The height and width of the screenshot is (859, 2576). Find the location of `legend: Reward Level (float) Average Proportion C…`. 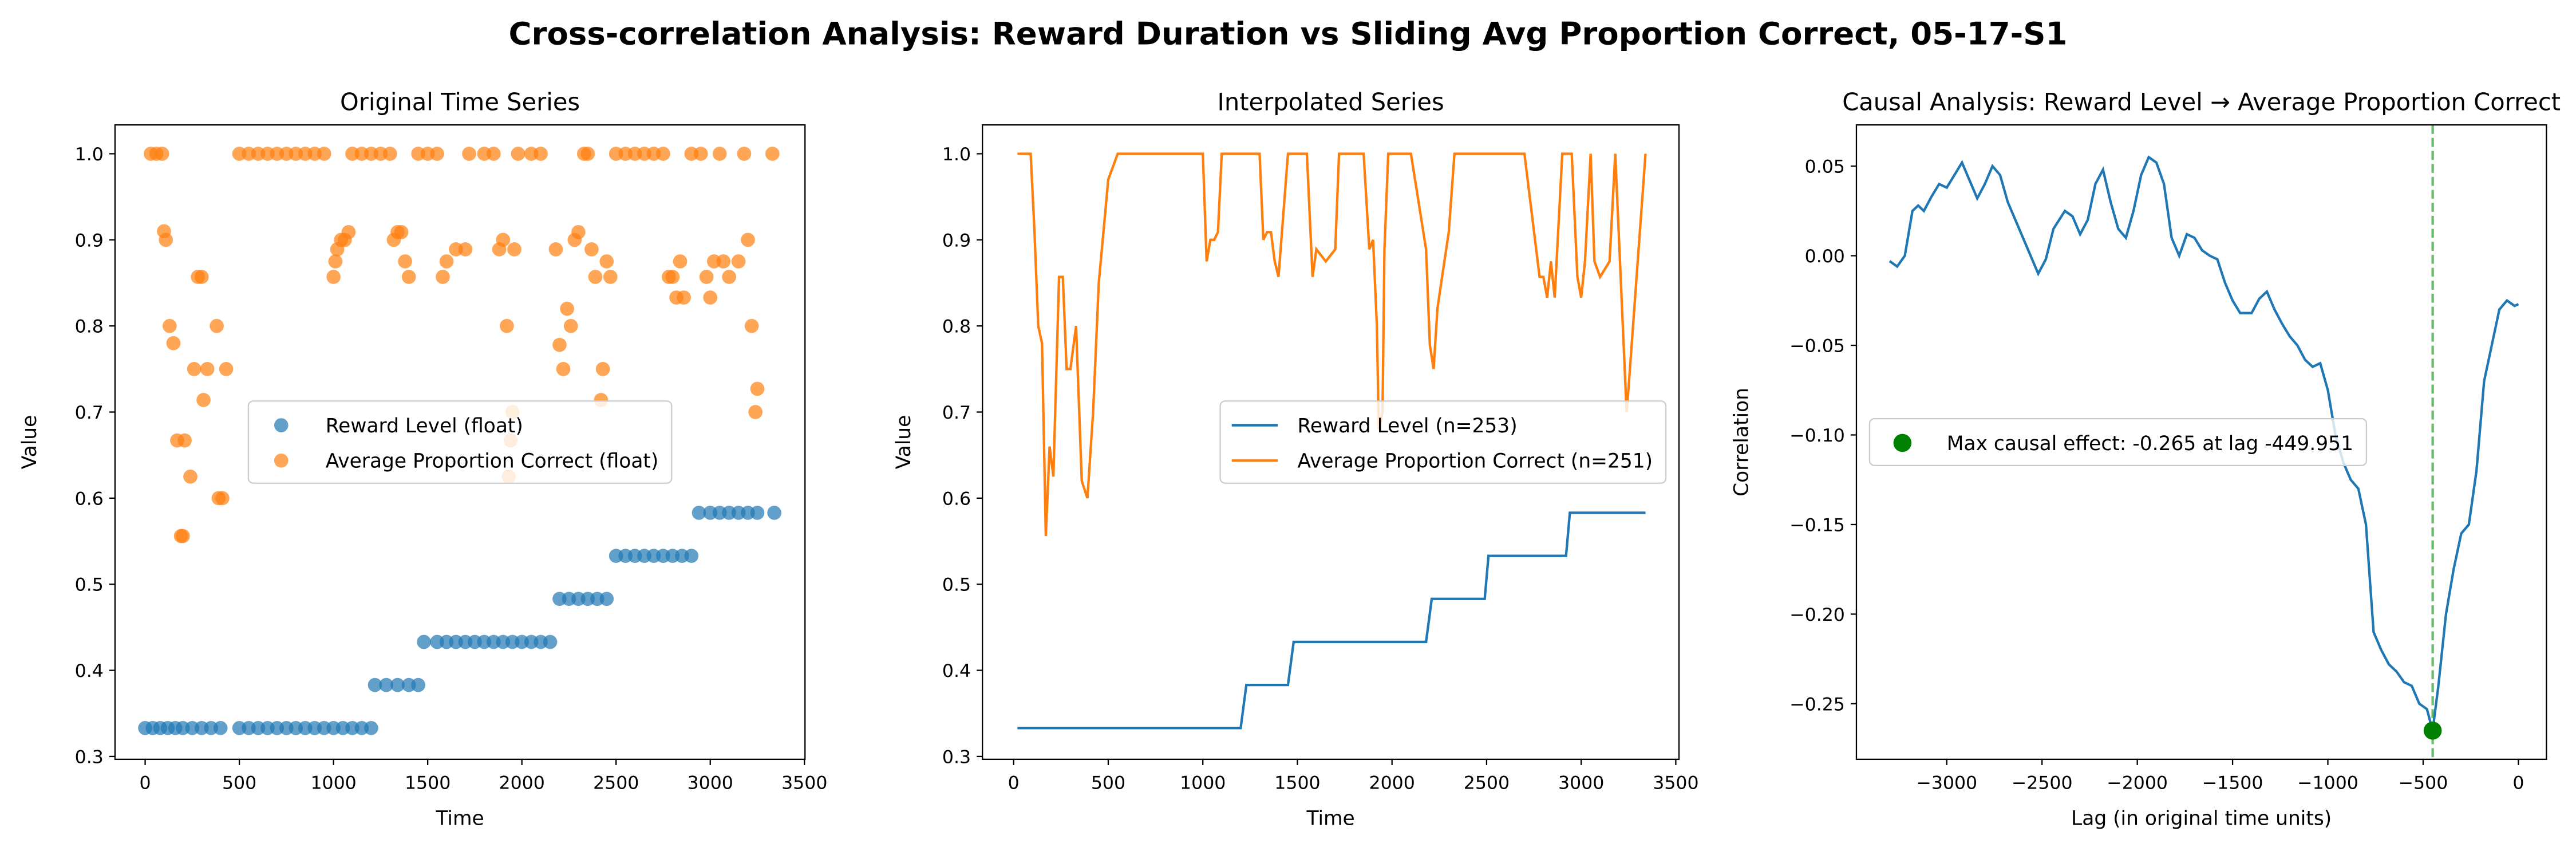

legend: Reward Level (float) Average Proportion C… is located at coordinates (460, 442).